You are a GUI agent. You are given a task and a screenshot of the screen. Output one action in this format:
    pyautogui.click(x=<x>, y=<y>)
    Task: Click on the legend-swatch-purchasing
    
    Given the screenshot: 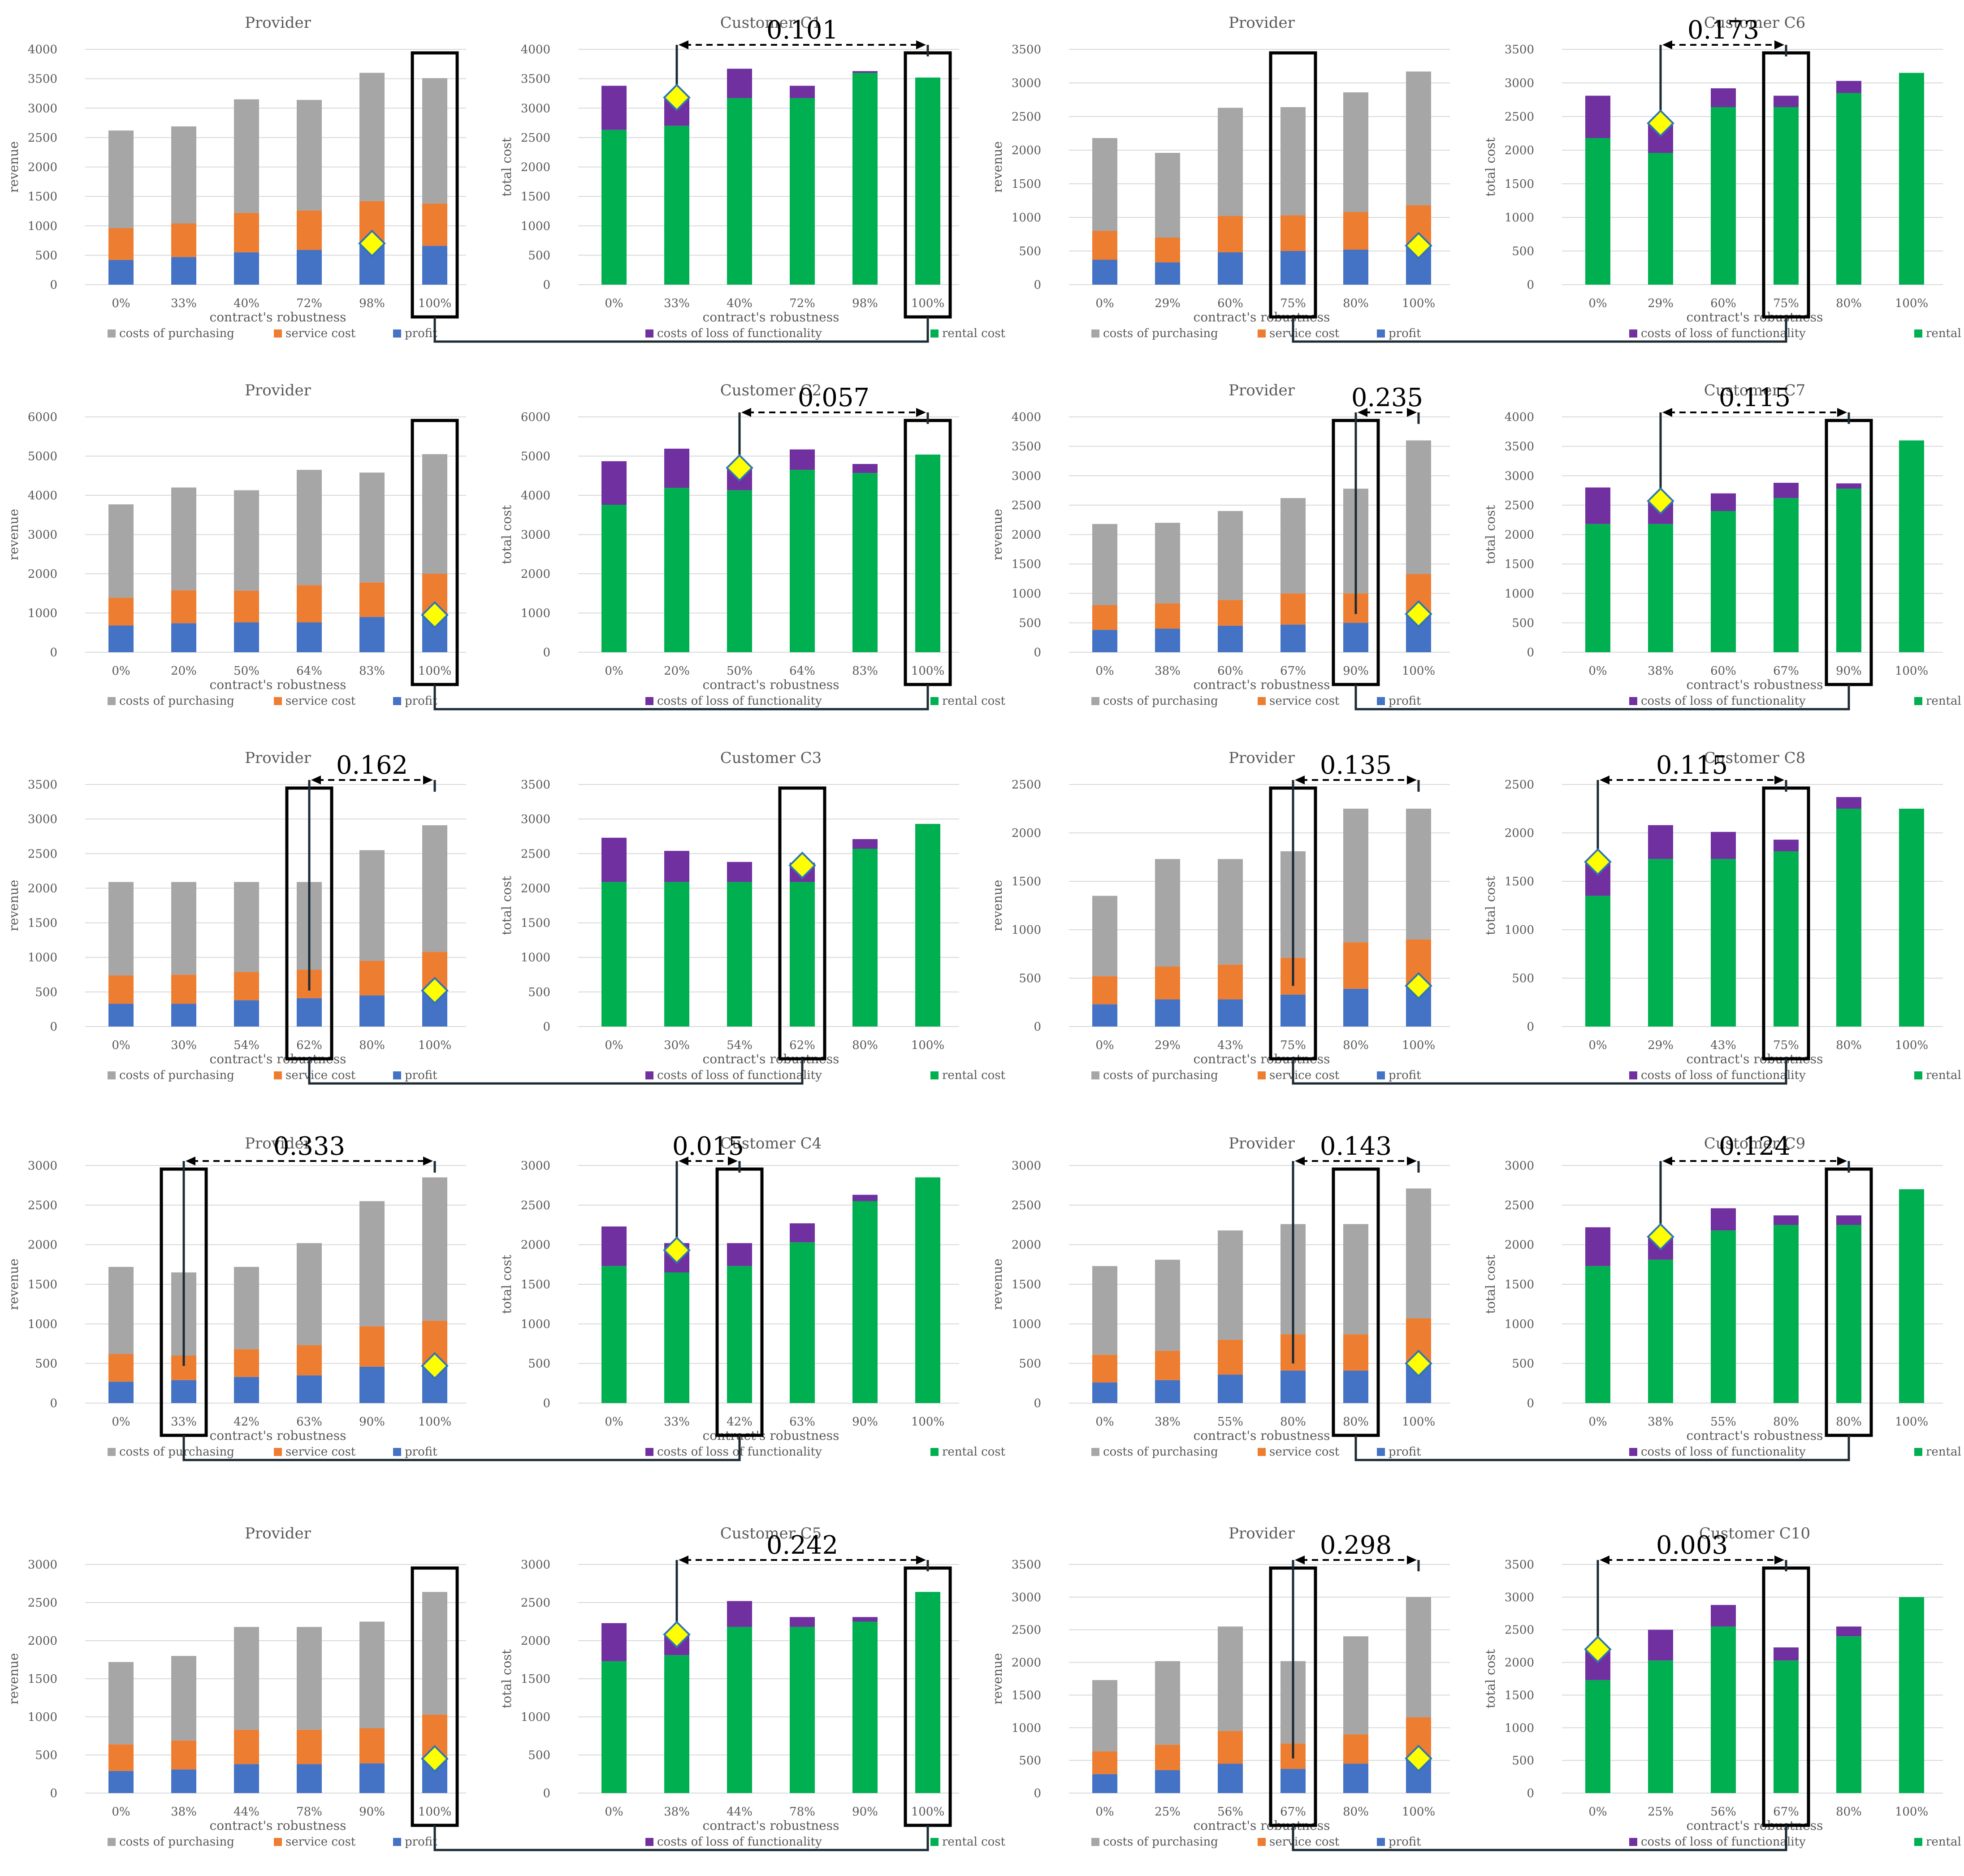 What is the action you would take?
    pyautogui.click(x=1095, y=1842)
    